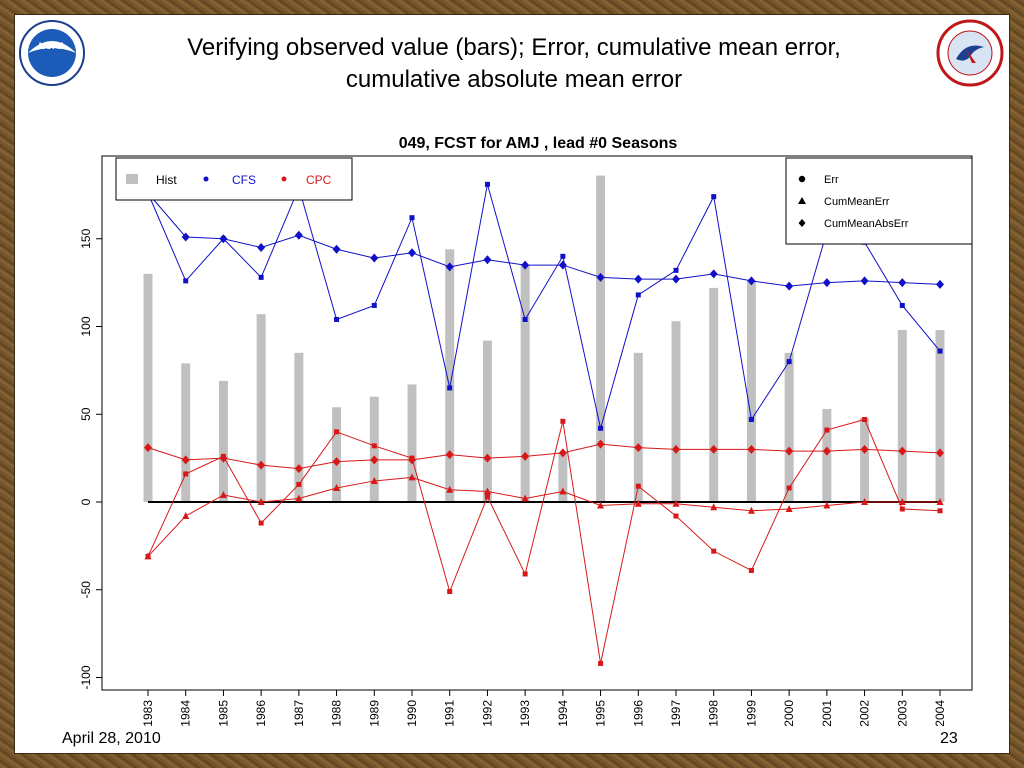  I want to click on legend-err-label: Err, so click(831, 180).